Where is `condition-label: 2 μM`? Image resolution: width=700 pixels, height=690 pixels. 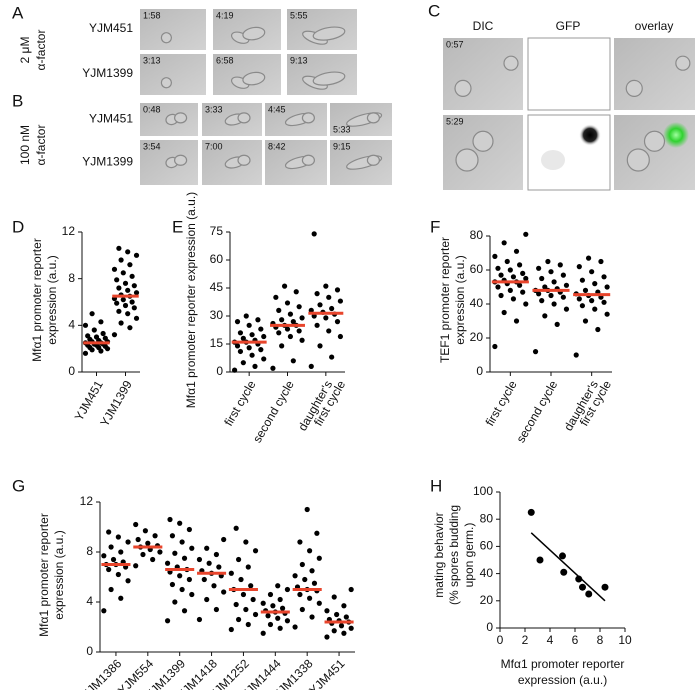
condition-label: 2 μM is located at coordinates (25, 50).